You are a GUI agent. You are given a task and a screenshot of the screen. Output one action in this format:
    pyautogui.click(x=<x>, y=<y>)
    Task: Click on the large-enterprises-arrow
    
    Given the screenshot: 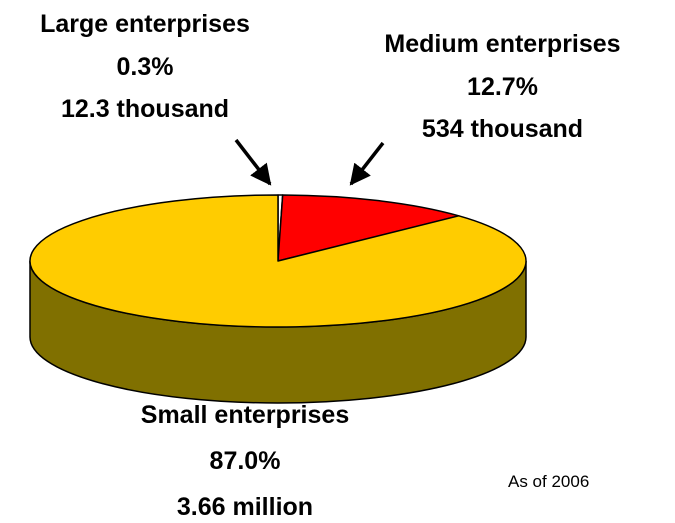 What is the action you would take?
    pyautogui.click(x=253, y=162)
    